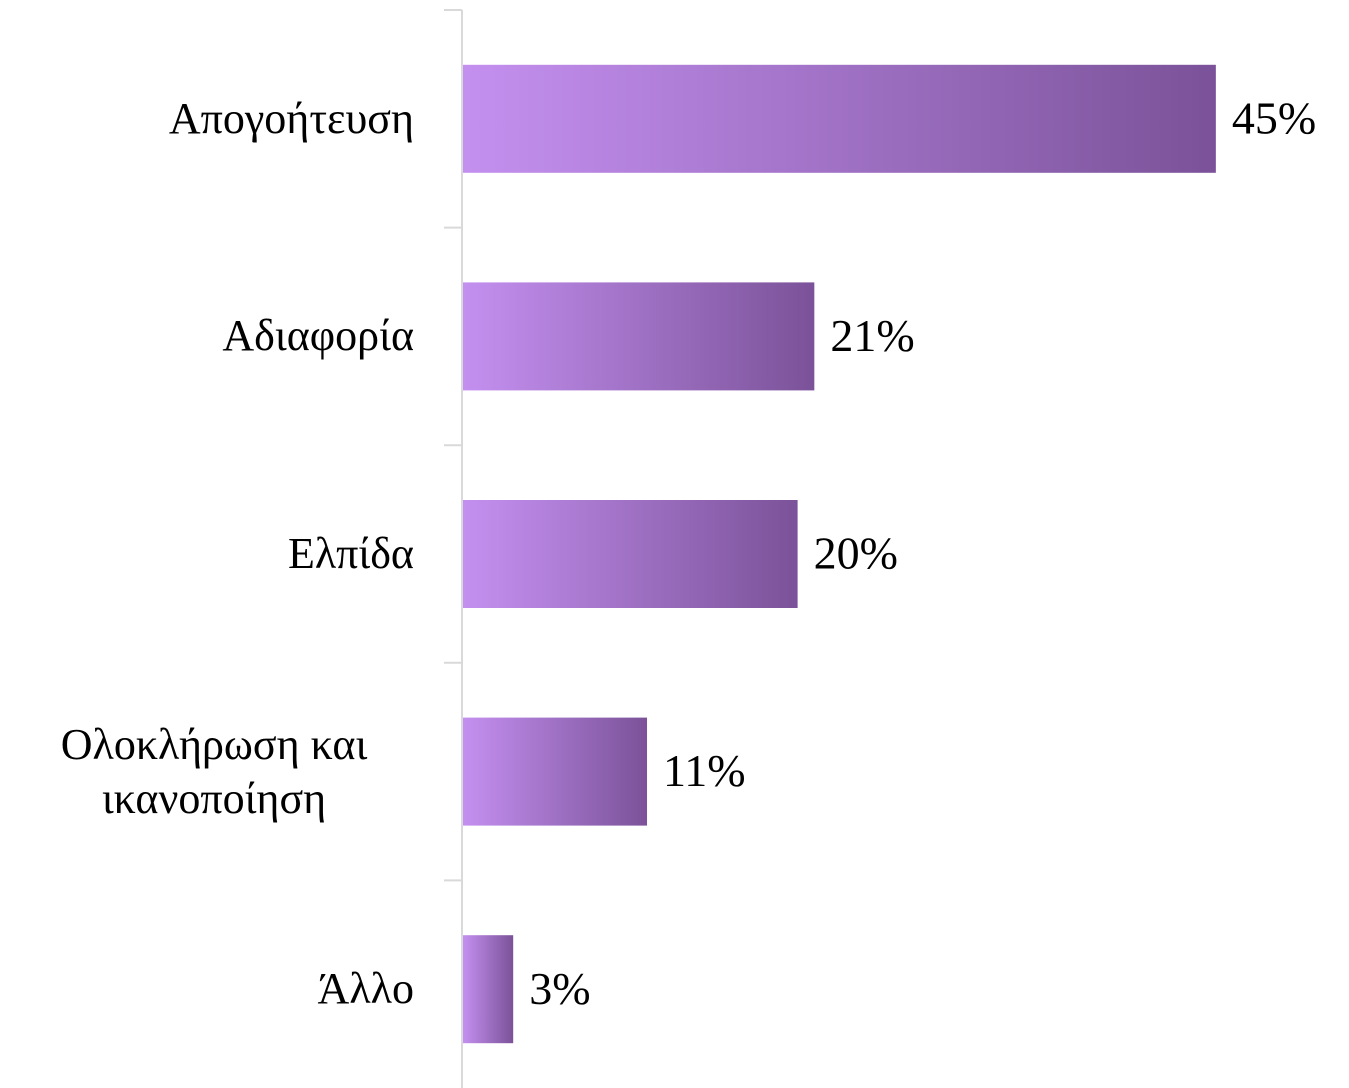 The height and width of the screenshot is (1088, 1349). I want to click on category-label: Άλλο, so click(365, 989).